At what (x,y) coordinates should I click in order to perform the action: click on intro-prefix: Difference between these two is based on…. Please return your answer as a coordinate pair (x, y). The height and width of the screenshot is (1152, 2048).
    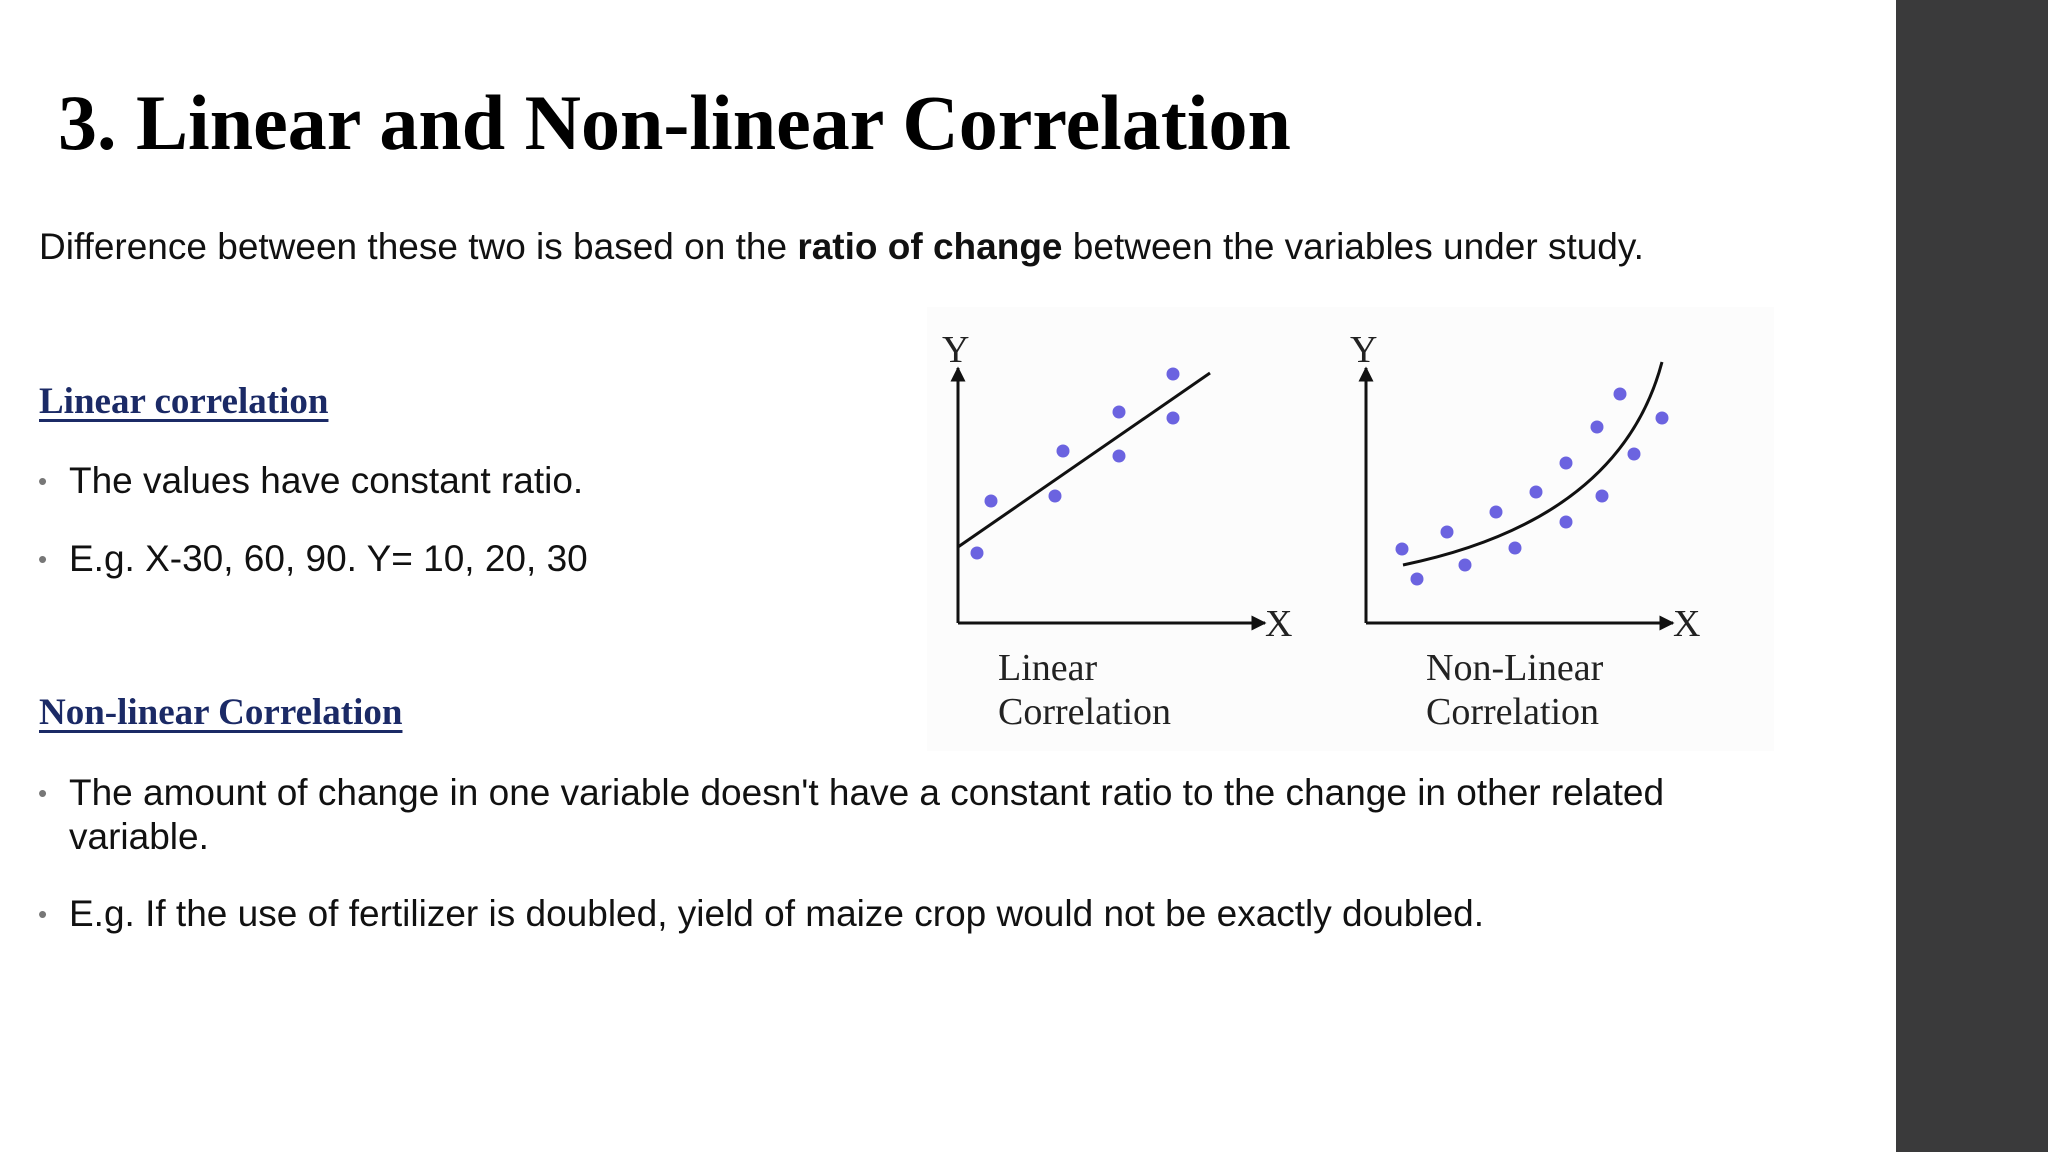
    Looking at the image, I should click on (418, 246).